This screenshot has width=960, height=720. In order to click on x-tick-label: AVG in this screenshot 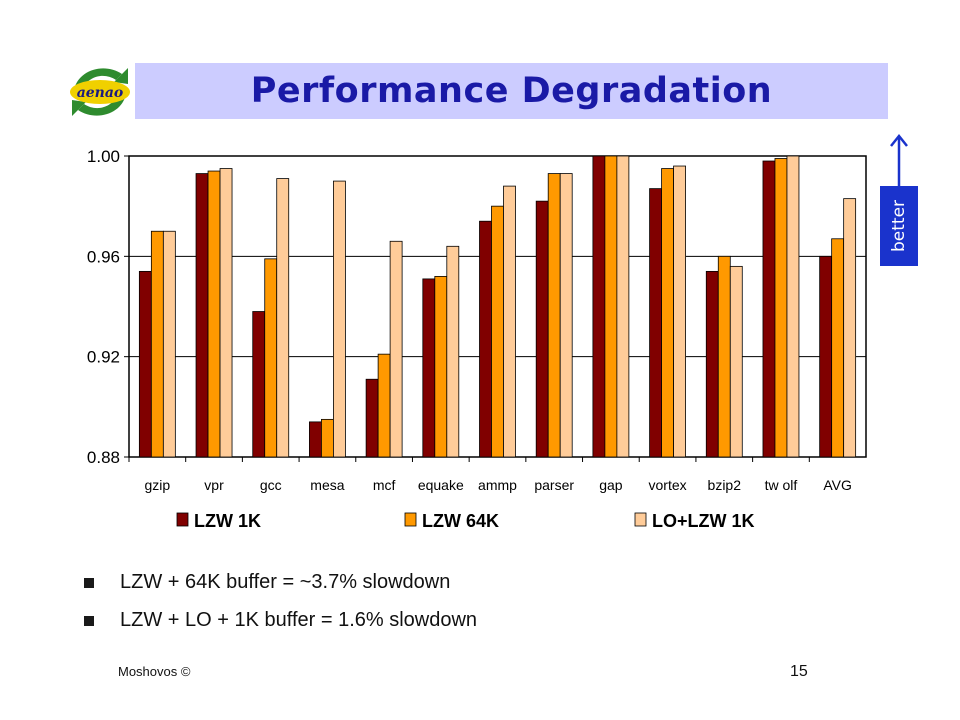, I will do `click(837, 485)`.